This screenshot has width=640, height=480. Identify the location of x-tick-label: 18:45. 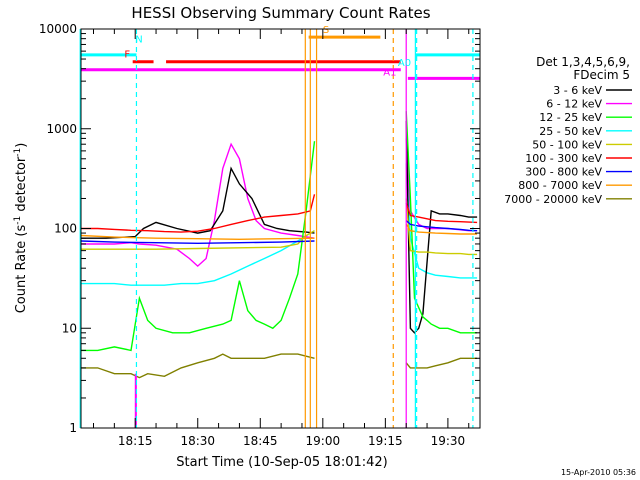
(260, 441).